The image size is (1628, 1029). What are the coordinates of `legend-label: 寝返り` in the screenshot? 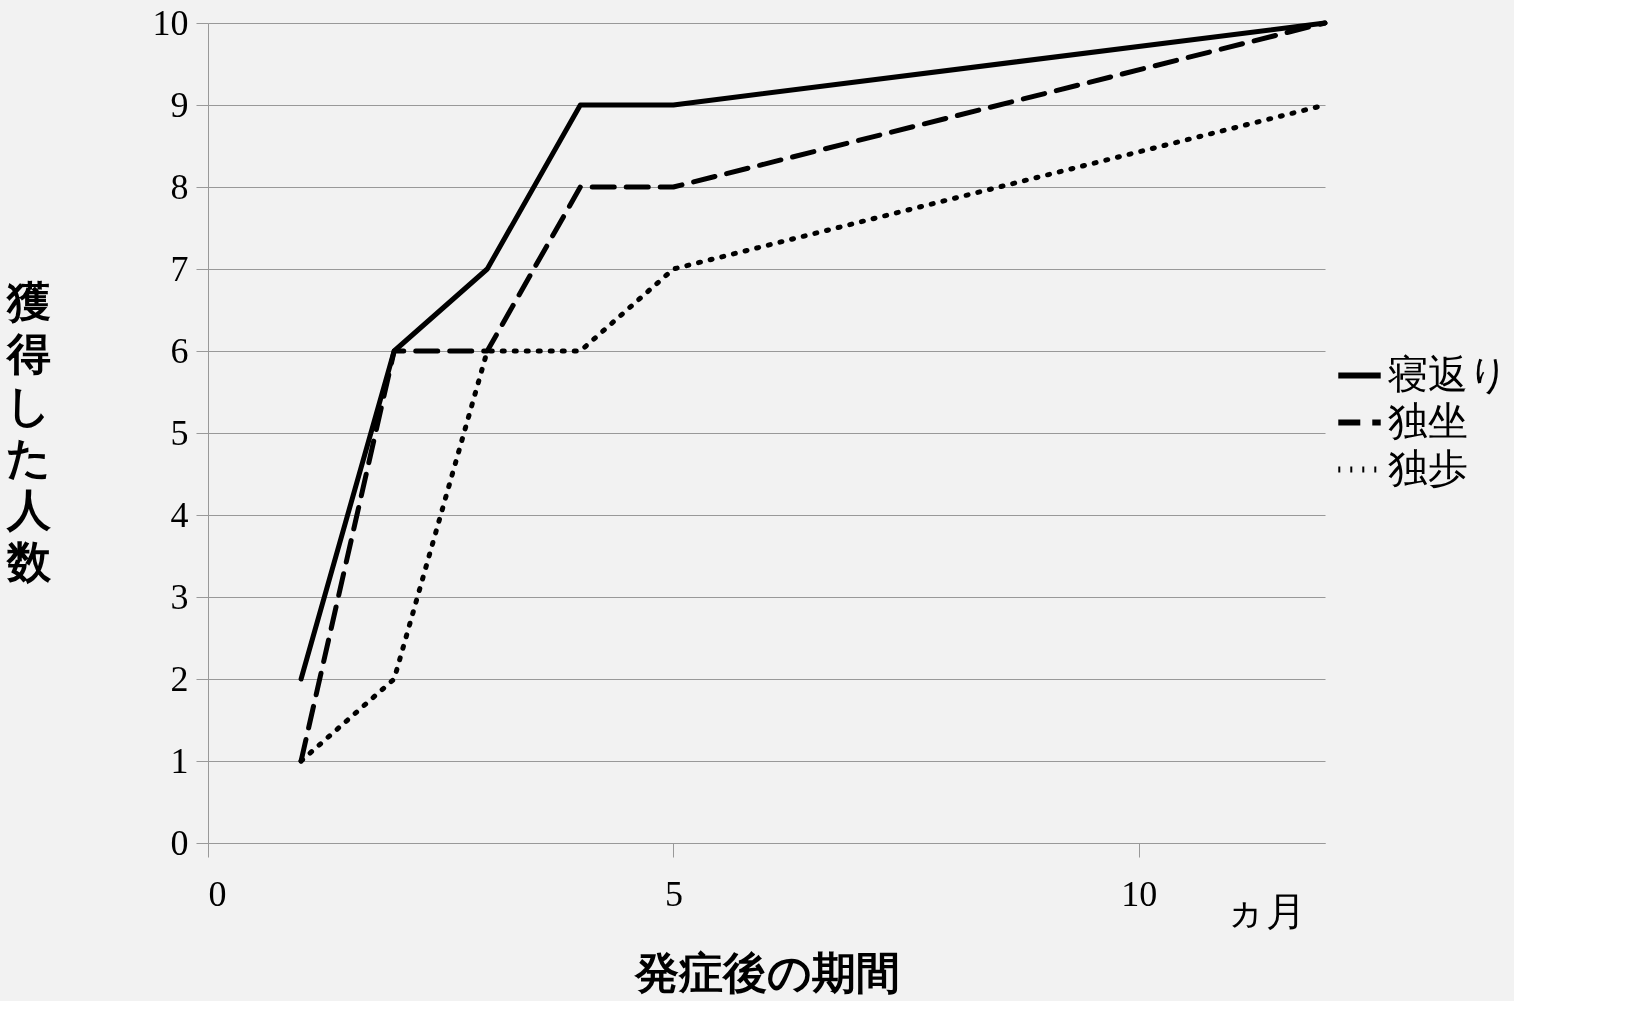 It's located at (1448, 373).